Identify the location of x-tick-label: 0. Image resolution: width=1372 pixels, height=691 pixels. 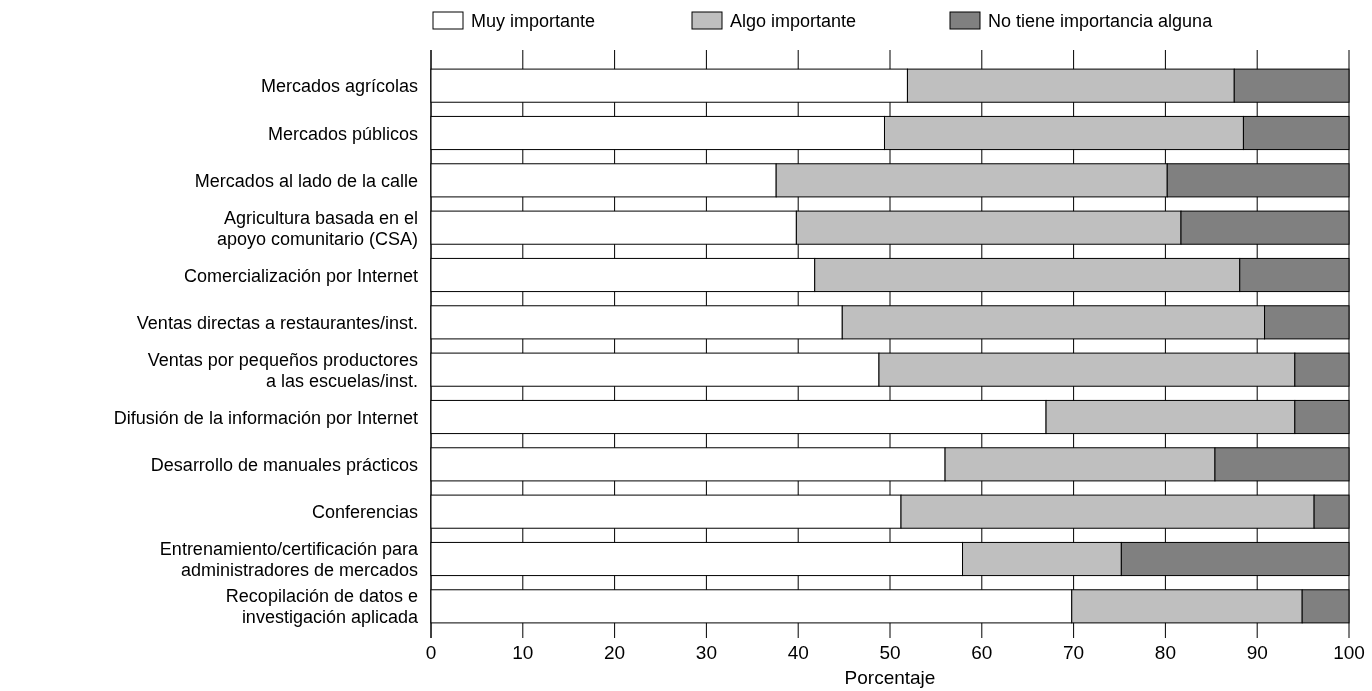
(431, 652).